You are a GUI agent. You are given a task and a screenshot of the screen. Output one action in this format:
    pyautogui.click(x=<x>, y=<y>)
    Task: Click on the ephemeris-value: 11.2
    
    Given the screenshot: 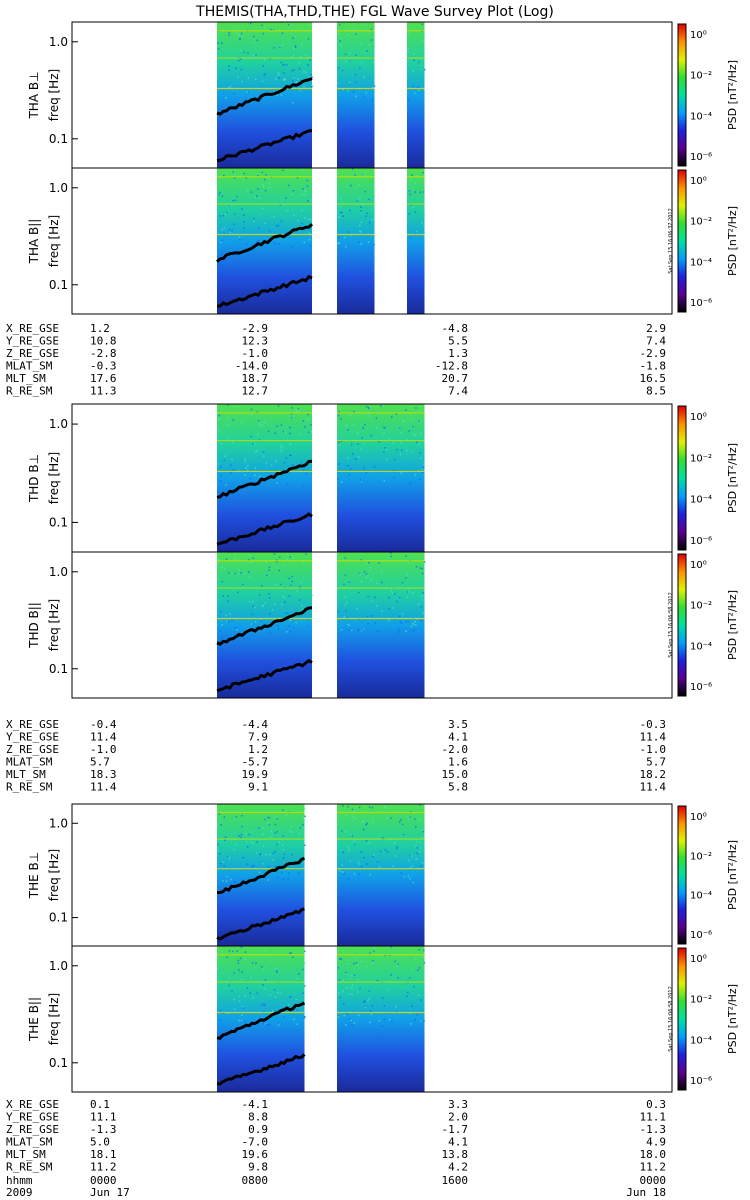 What is the action you would take?
    pyautogui.click(x=653, y=1167)
    